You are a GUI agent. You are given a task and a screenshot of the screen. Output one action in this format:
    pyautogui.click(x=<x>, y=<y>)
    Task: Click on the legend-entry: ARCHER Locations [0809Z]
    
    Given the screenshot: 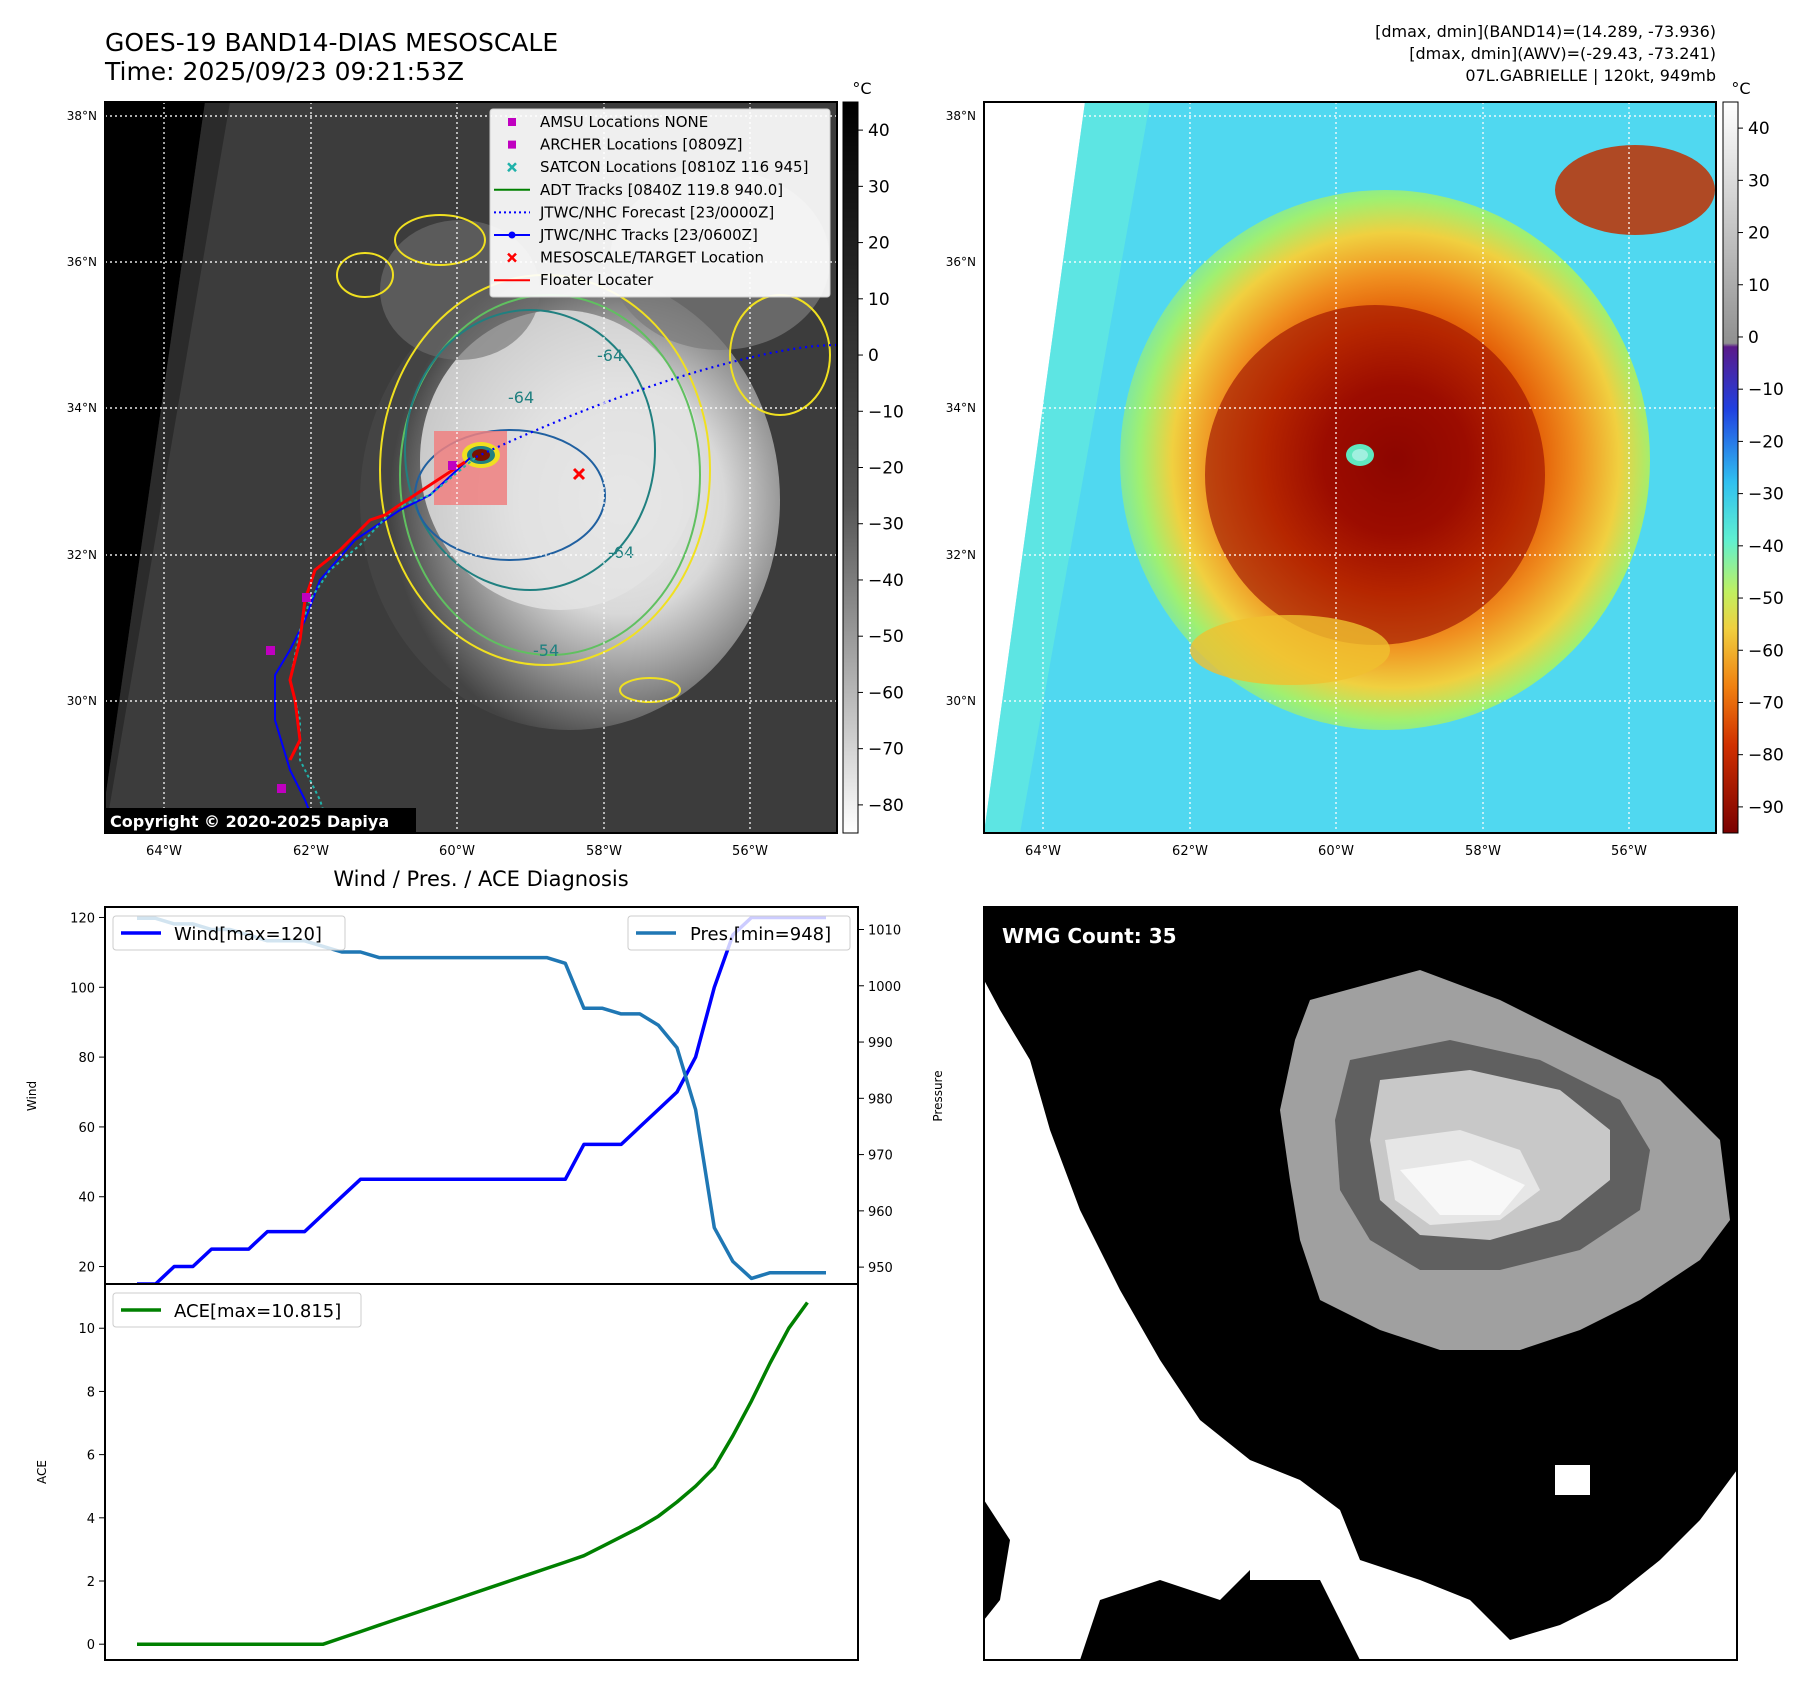 What is the action you would take?
    pyautogui.click(x=625, y=145)
    